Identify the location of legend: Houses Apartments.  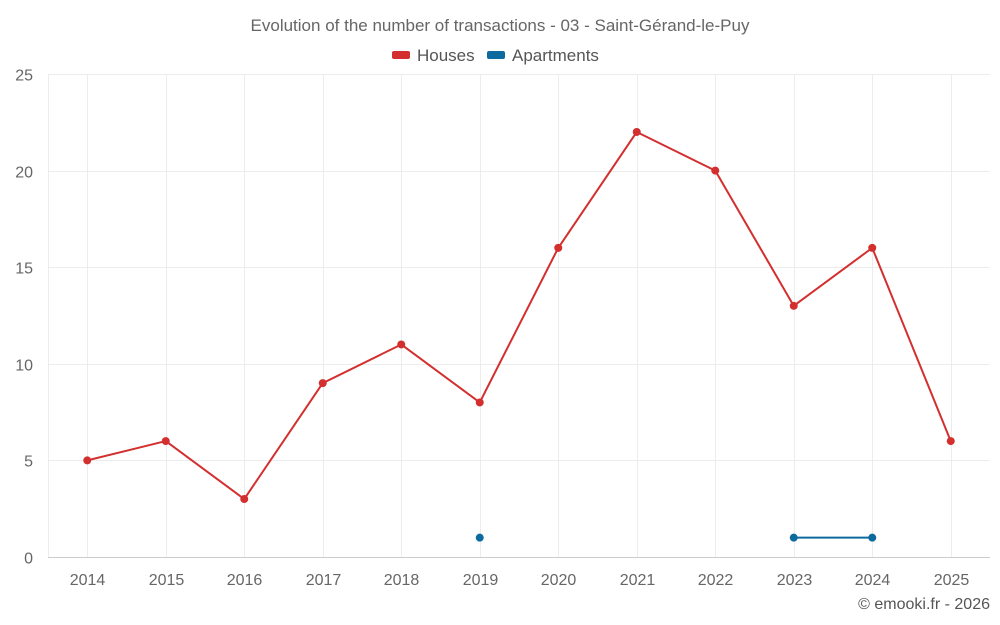
(495, 55).